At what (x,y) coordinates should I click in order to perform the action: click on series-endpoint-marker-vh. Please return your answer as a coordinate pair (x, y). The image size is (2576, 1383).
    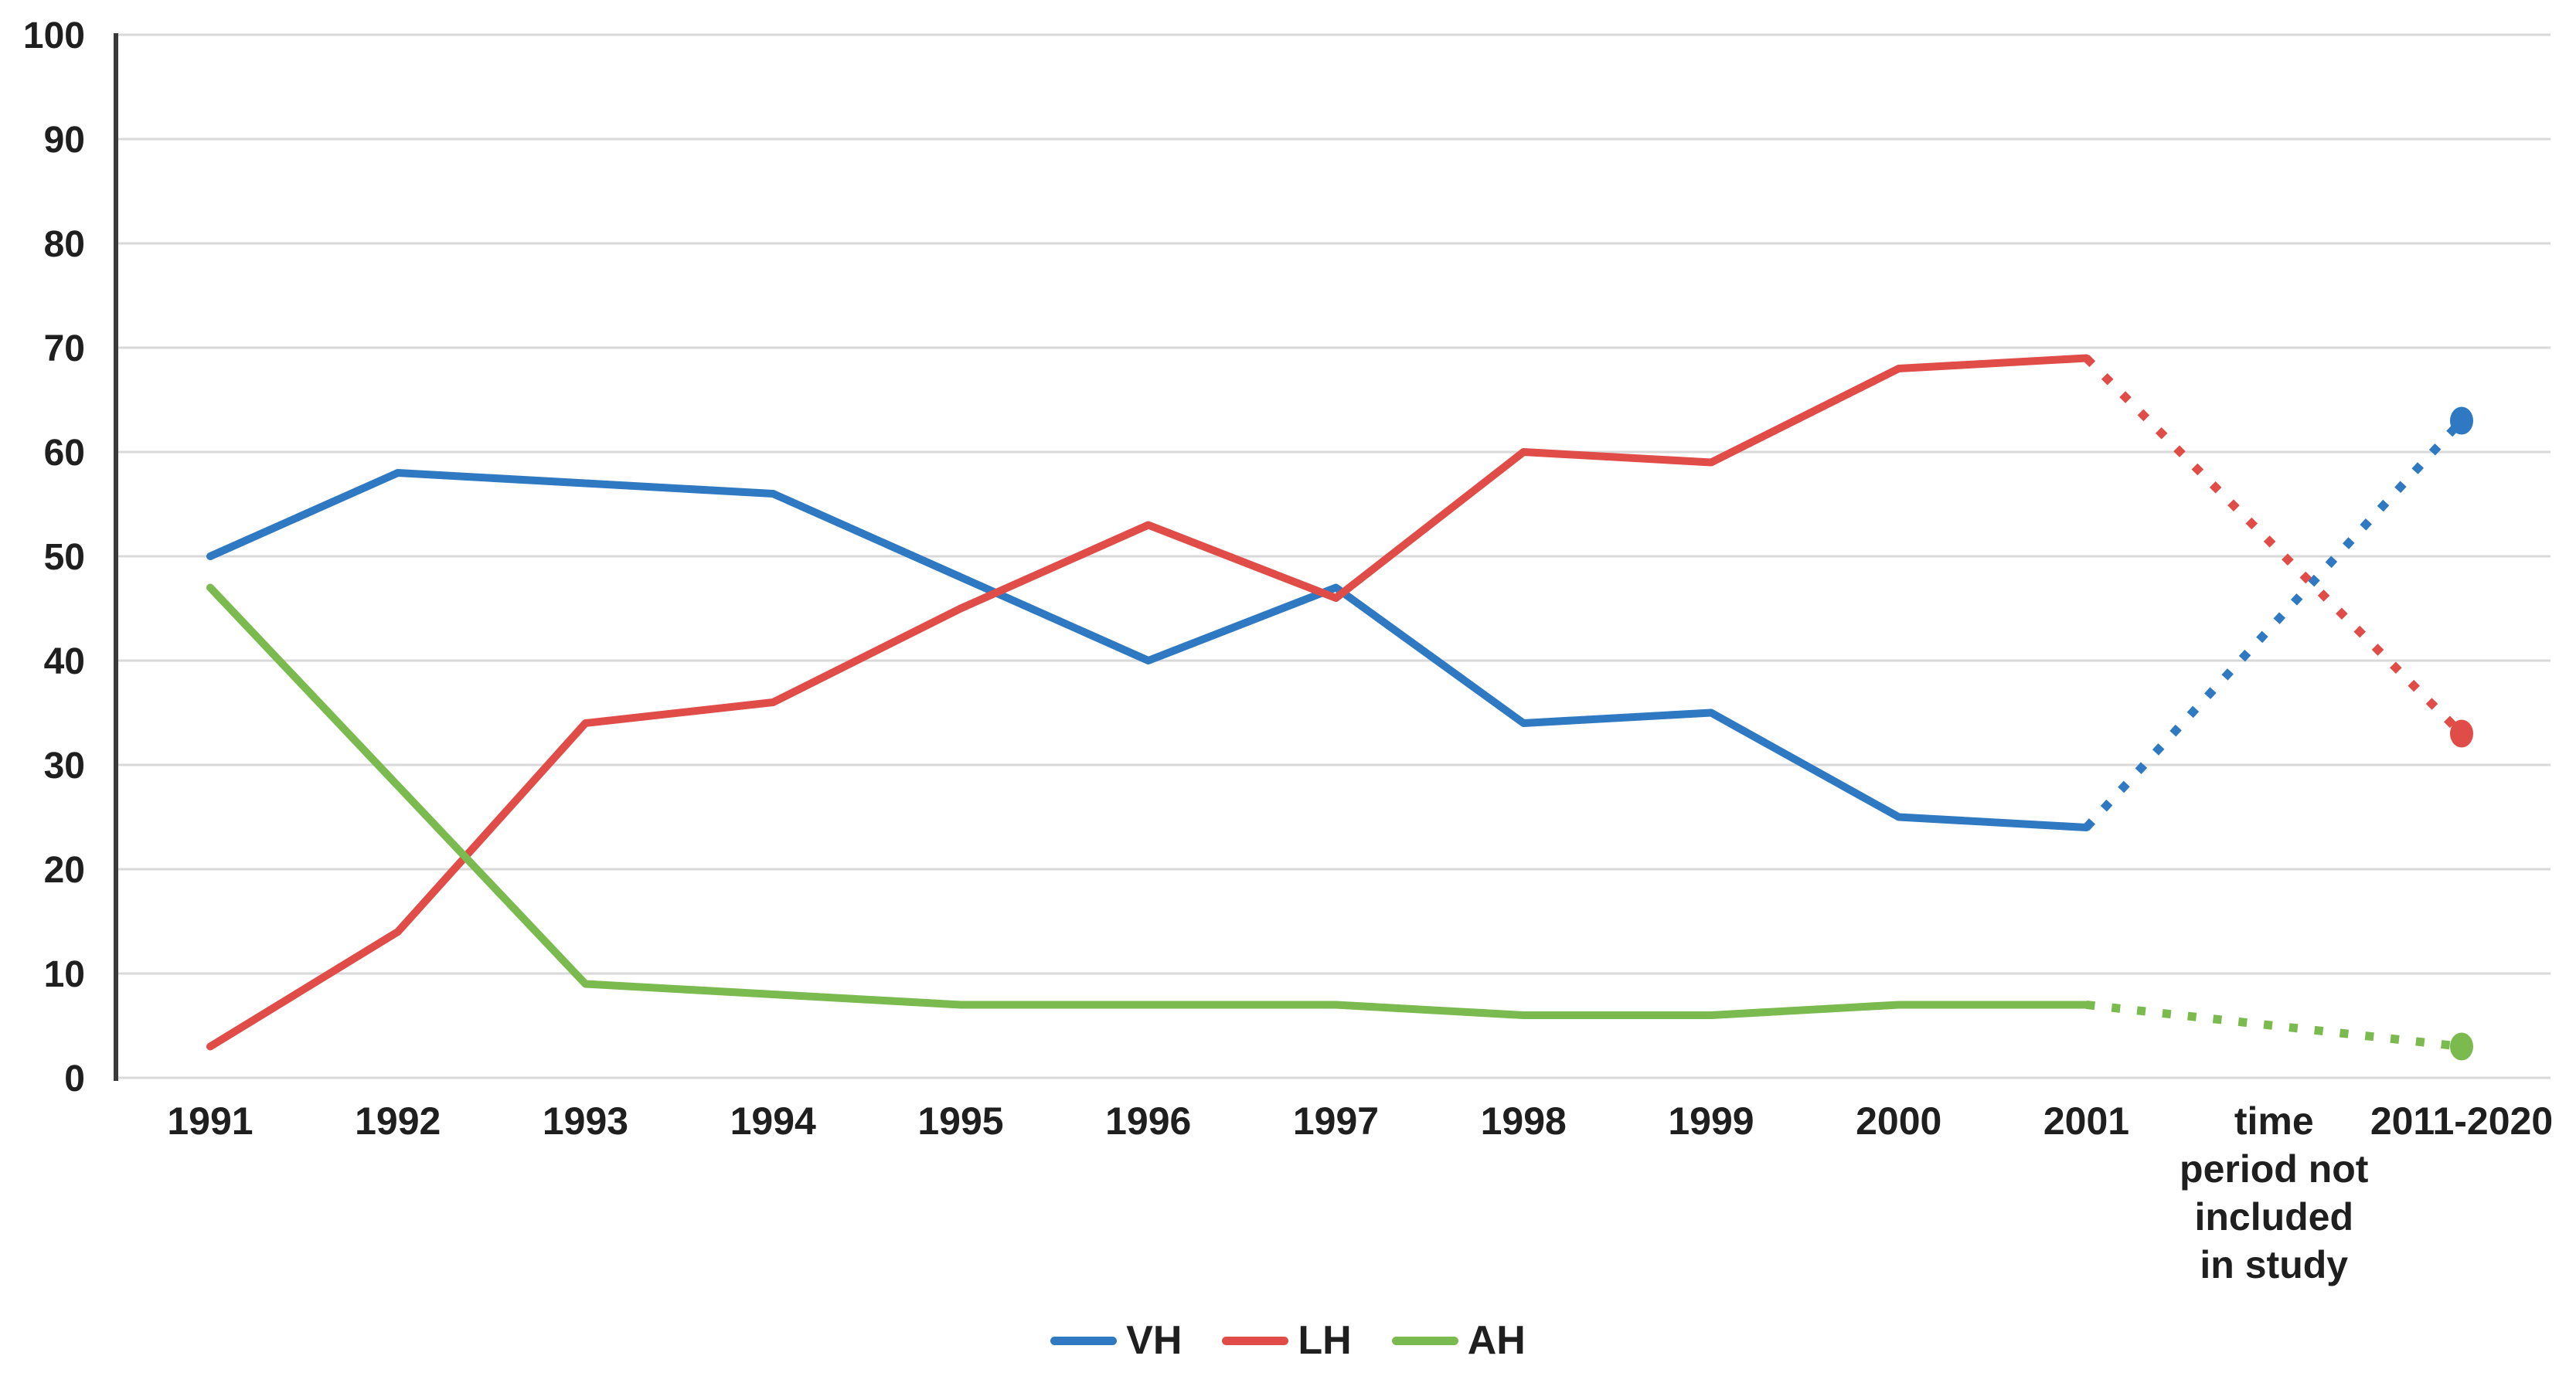
    Looking at the image, I should click on (2461, 420).